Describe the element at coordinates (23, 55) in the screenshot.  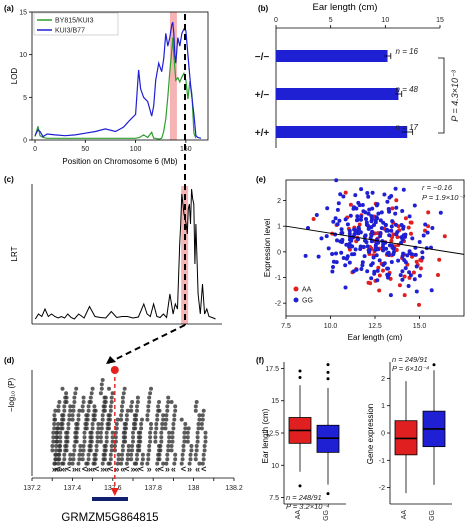
I see `panel-a-ytick-label: 10` at that location.